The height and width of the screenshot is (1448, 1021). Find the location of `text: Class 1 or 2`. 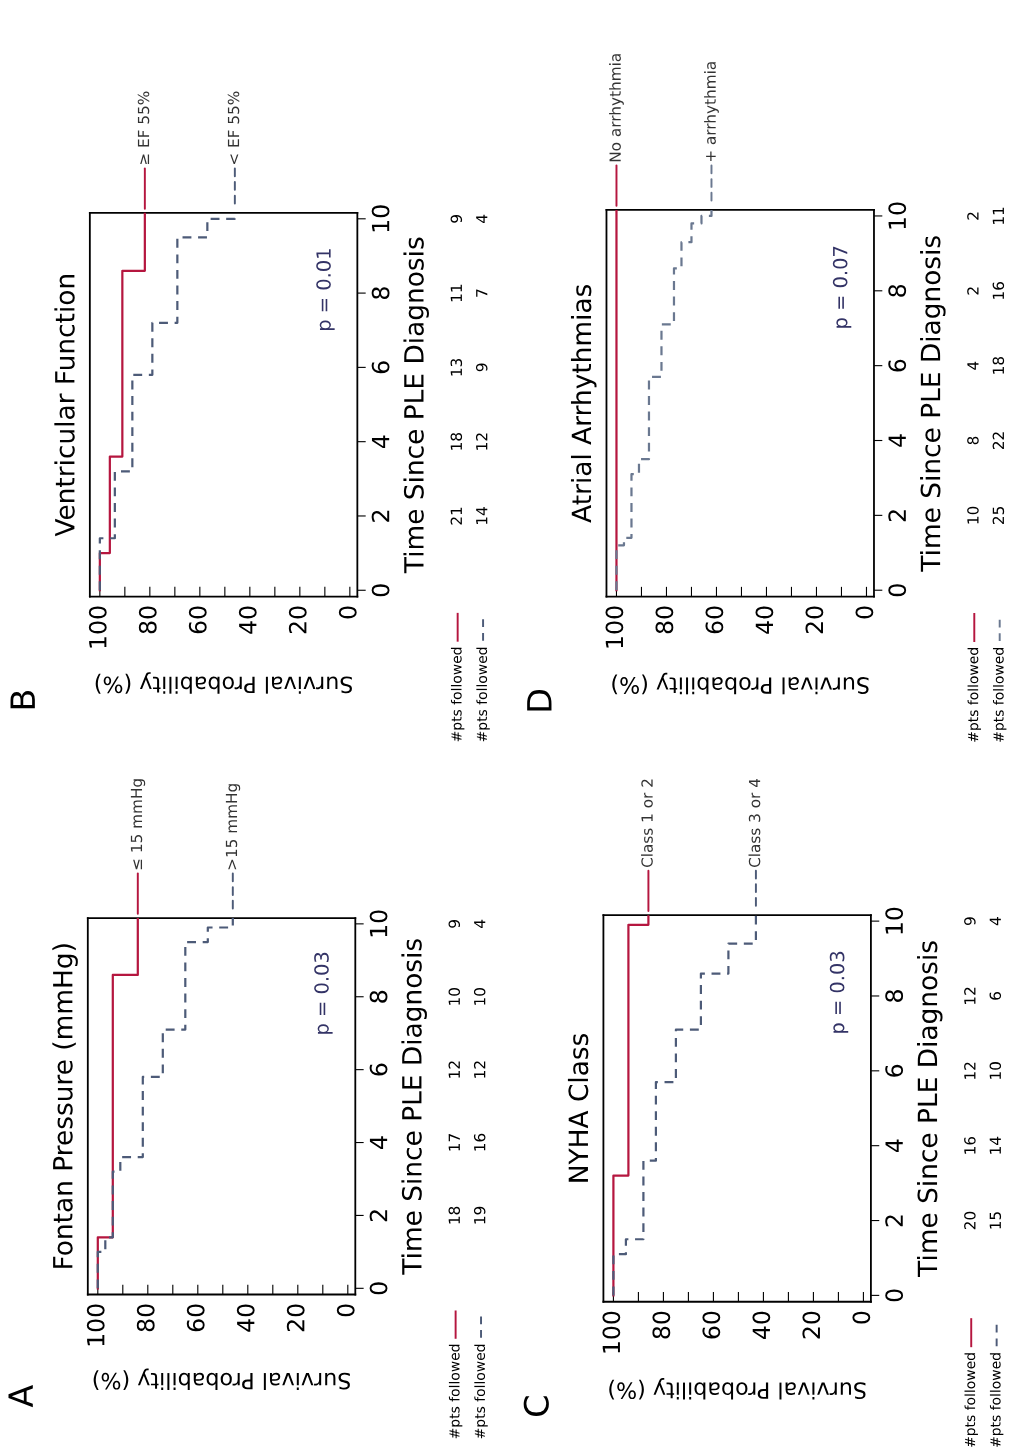

text: Class 1 or 2 is located at coordinates (647, 823).